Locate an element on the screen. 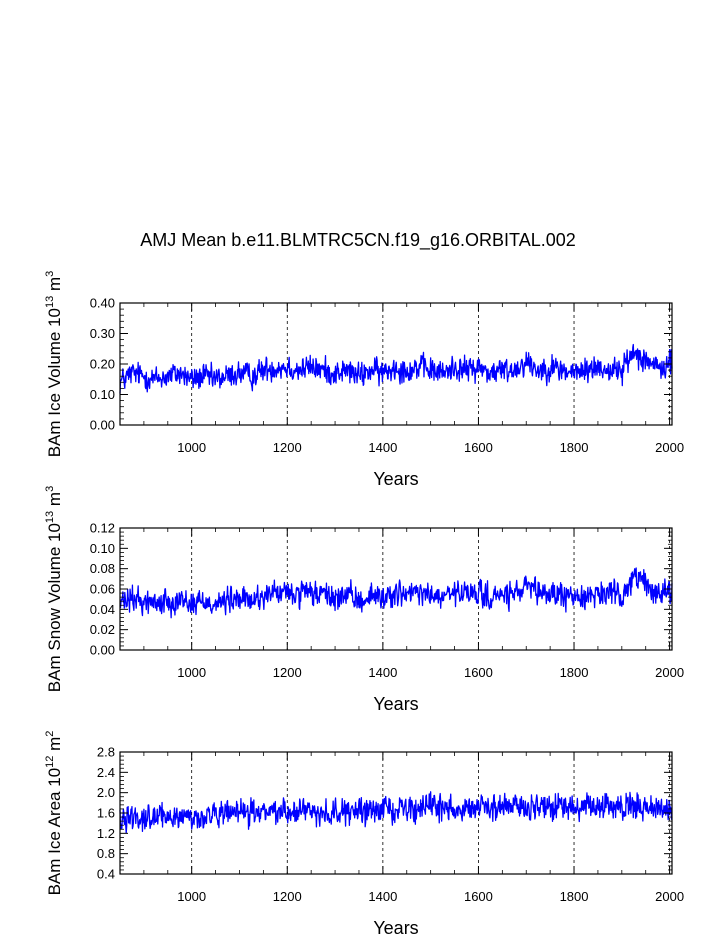 The width and height of the screenshot is (723, 935). y-tick-label: 2.0 is located at coordinates (106, 792).